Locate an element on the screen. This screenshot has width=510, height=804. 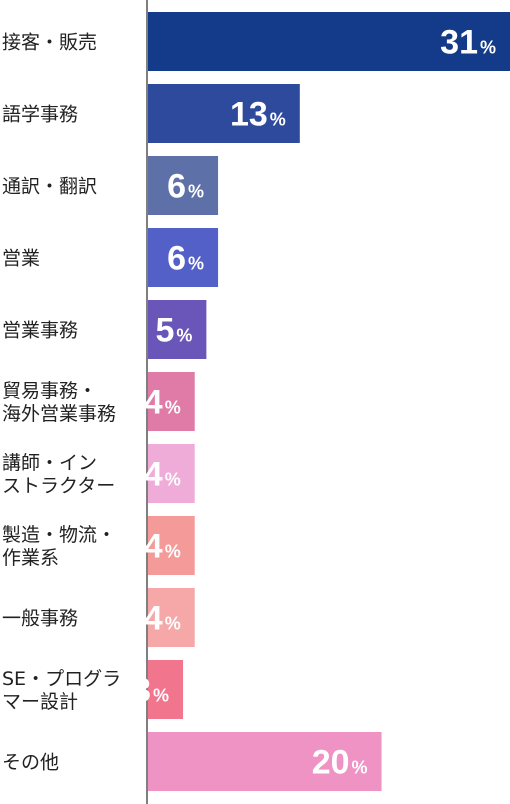
category-label-10: その他 is located at coordinates (30, 763).